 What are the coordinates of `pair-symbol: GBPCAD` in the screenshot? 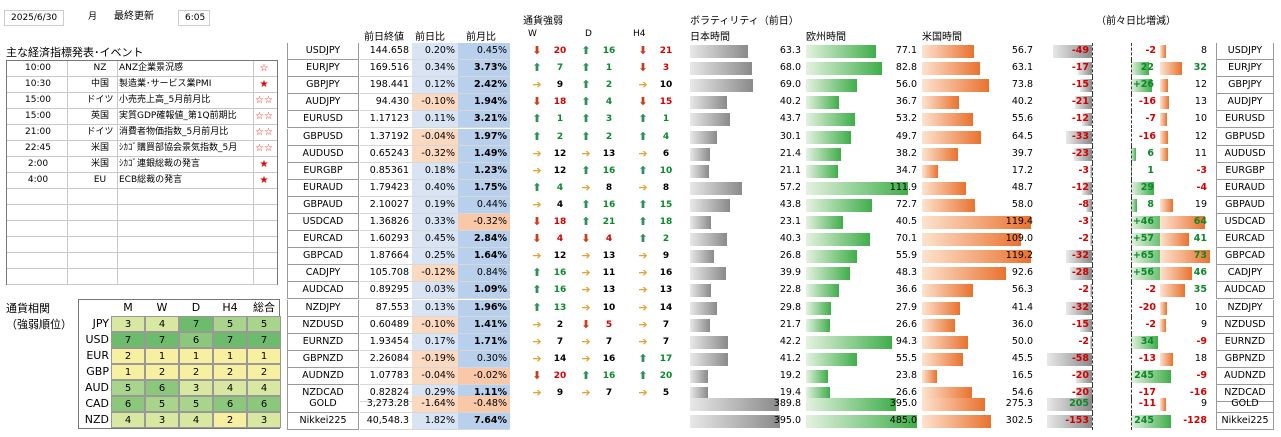 It's located at (323, 257).